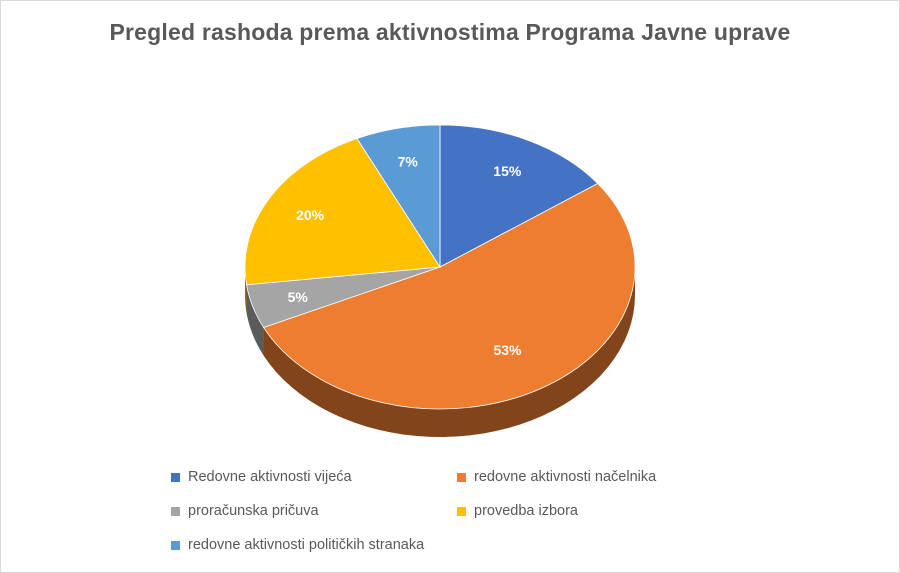  Describe the element at coordinates (310, 215) in the screenshot. I see `data-label-3: 20%` at that location.